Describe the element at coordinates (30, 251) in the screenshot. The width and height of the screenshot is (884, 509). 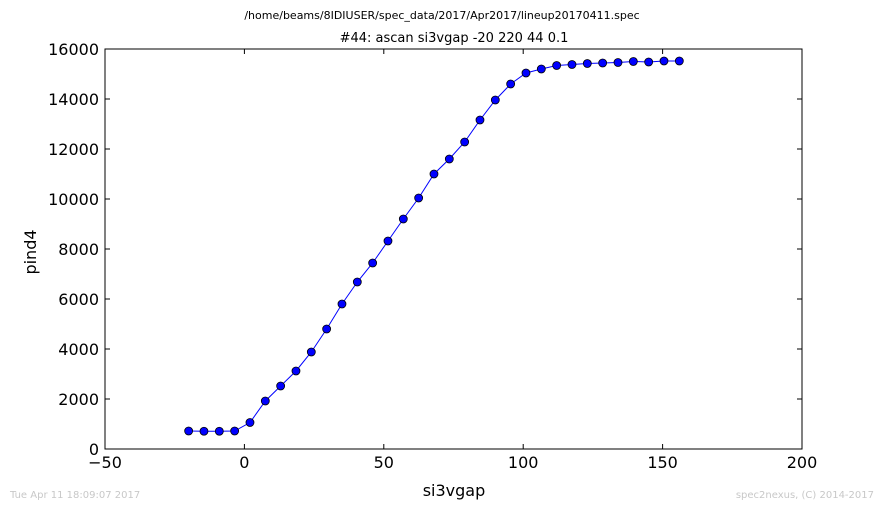
I see `y-axis-label: pind4` at that location.